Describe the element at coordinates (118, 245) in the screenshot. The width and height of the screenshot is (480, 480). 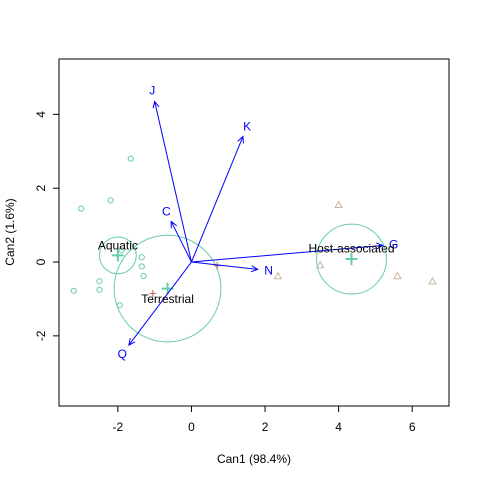
I see `group-label: Aquatic` at that location.